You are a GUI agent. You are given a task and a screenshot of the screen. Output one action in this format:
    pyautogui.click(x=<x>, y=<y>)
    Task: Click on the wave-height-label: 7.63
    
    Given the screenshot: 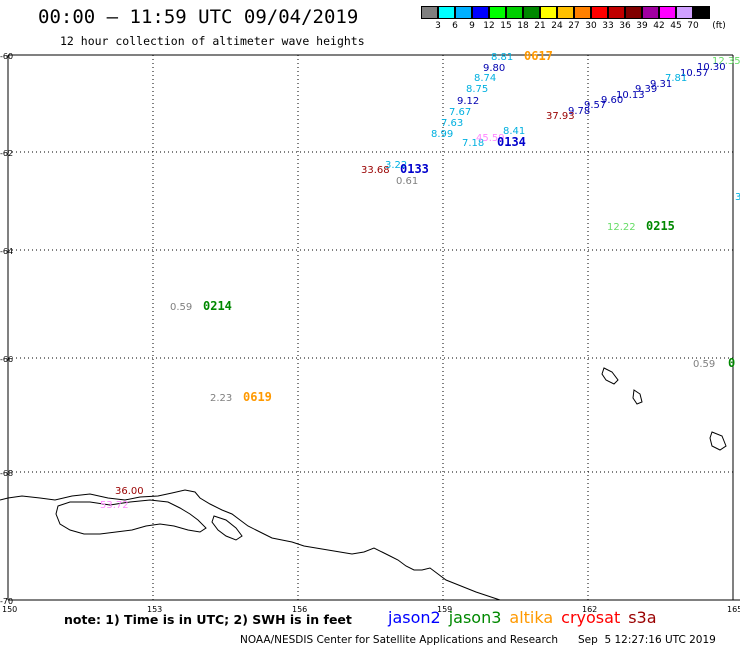 What is the action you would take?
    pyautogui.click(x=452, y=123)
    